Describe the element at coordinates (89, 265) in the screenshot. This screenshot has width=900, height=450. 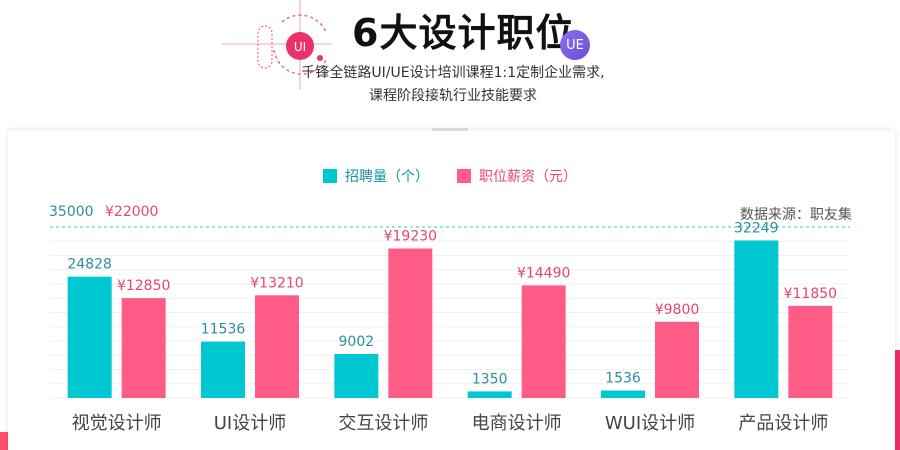
I see `bar-value-label: 24828` at that location.